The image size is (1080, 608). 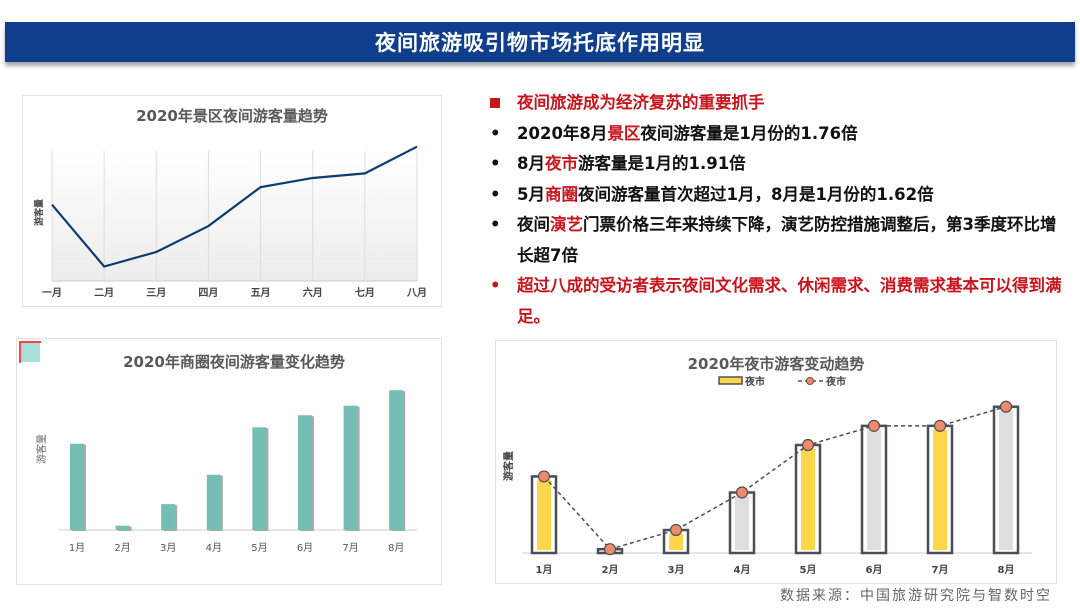 I want to click on x-tick-label: 五月, so click(x=261, y=293).